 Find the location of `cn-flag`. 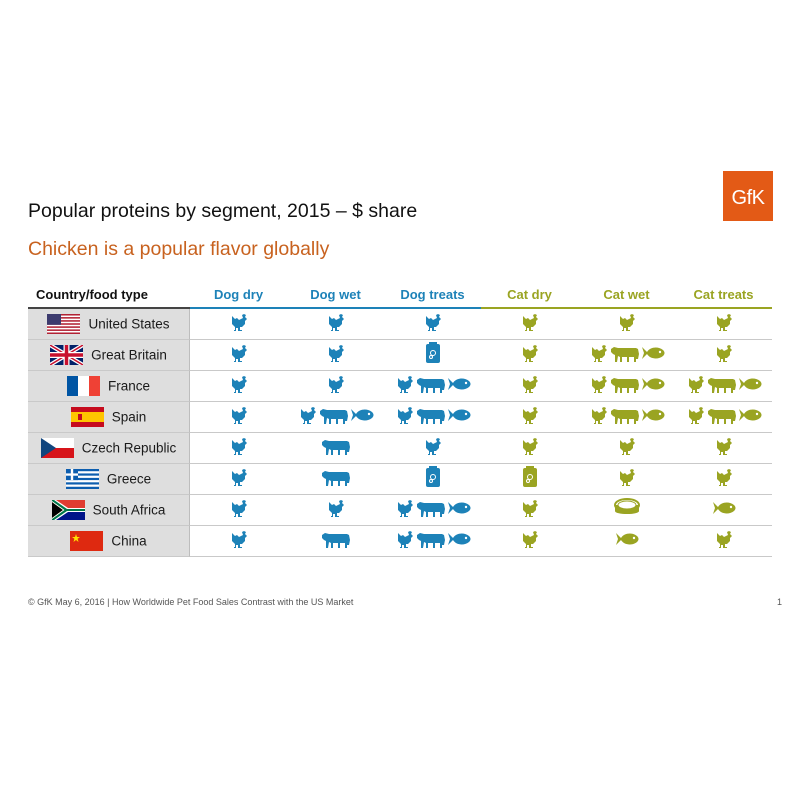

cn-flag is located at coordinates (87, 541).